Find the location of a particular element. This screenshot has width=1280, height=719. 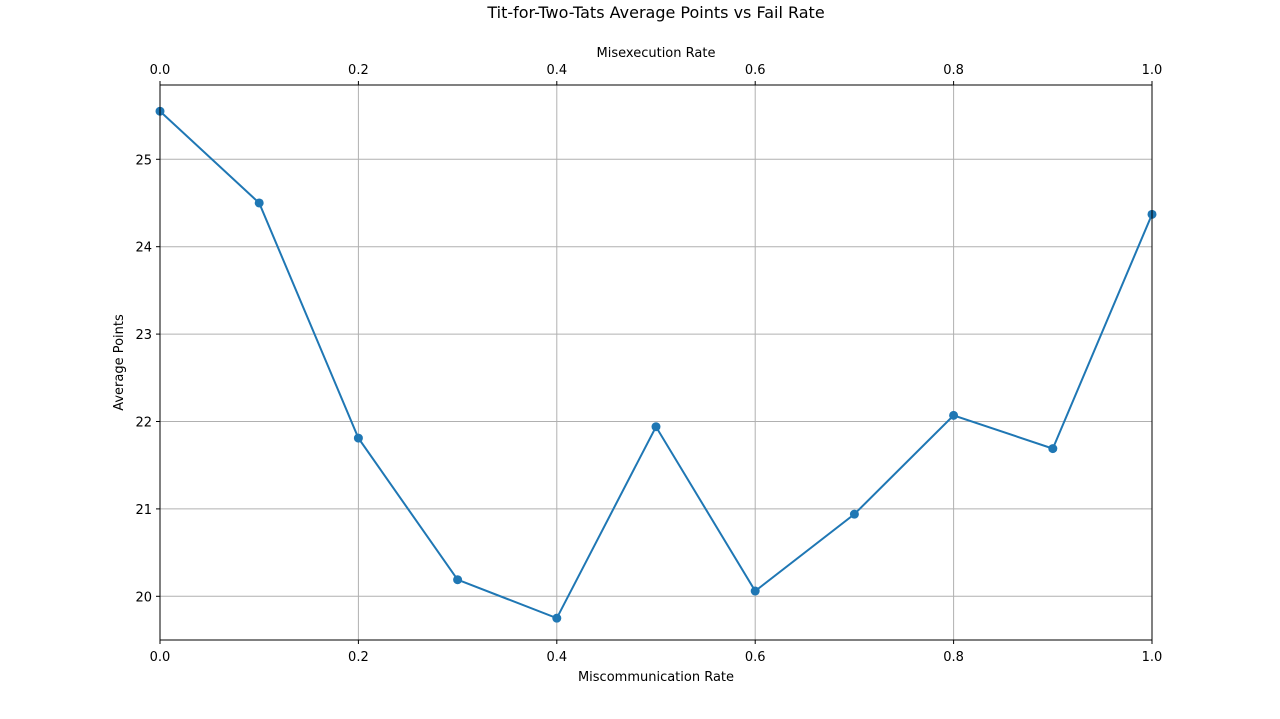

top-x-tick-label: 1.0 is located at coordinates (1152, 70).